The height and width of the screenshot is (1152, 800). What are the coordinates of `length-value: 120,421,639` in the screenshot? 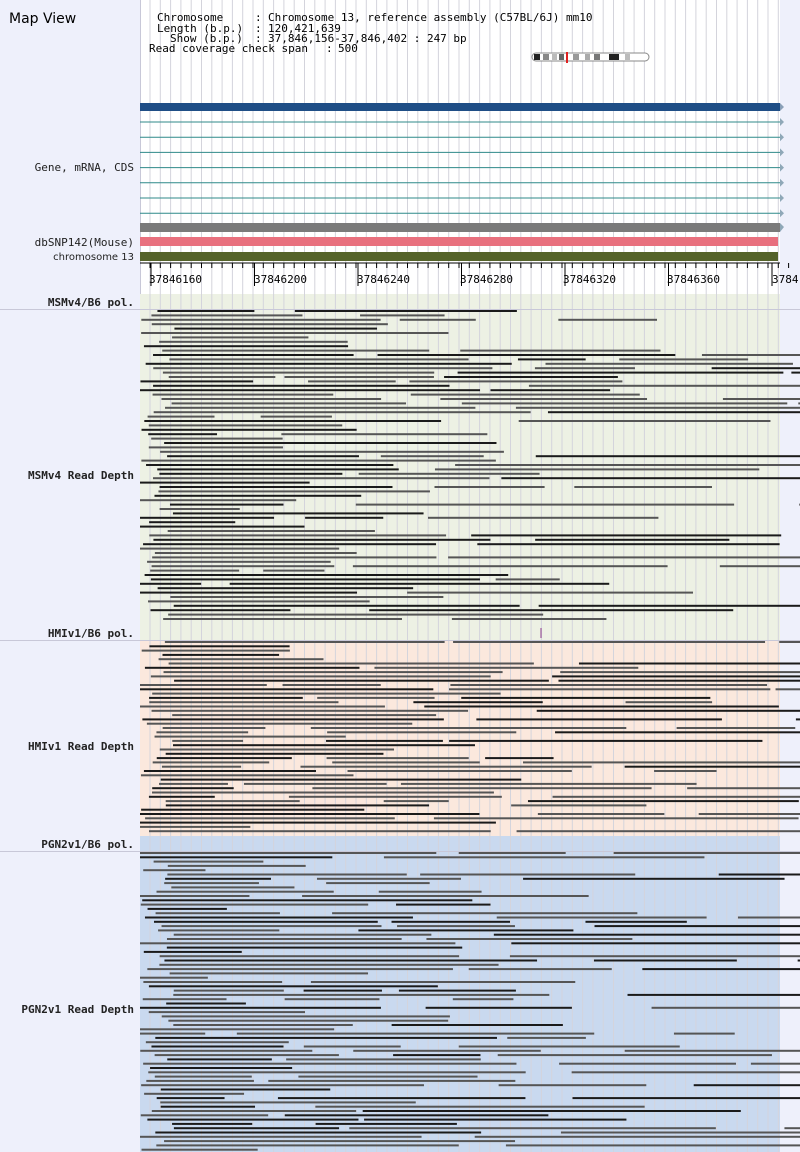 It's located at (304, 28).